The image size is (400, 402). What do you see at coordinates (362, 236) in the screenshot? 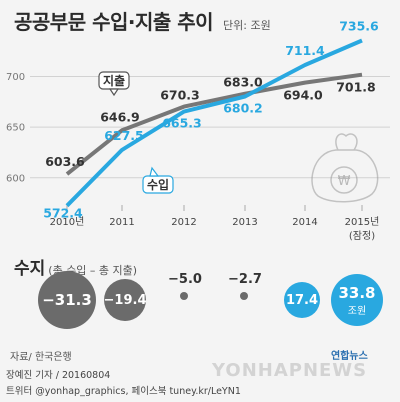
I see `x-tick-note: (잠정)` at bounding box center [362, 236].